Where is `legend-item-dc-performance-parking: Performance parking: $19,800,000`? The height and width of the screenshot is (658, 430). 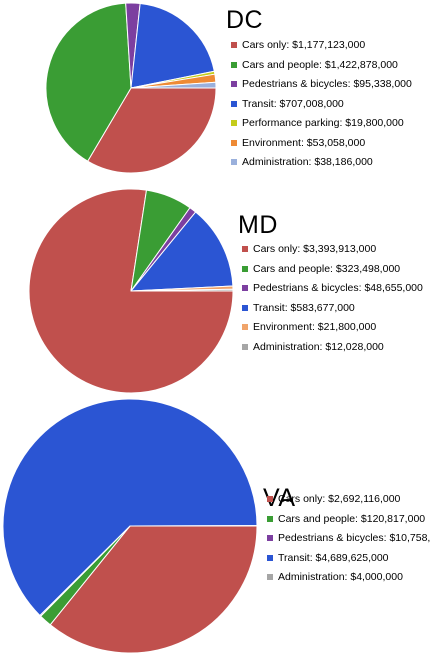
legend-item-dc-performance-parking: Performance parking: $19,800,000 is located at coordinates (321, 124).